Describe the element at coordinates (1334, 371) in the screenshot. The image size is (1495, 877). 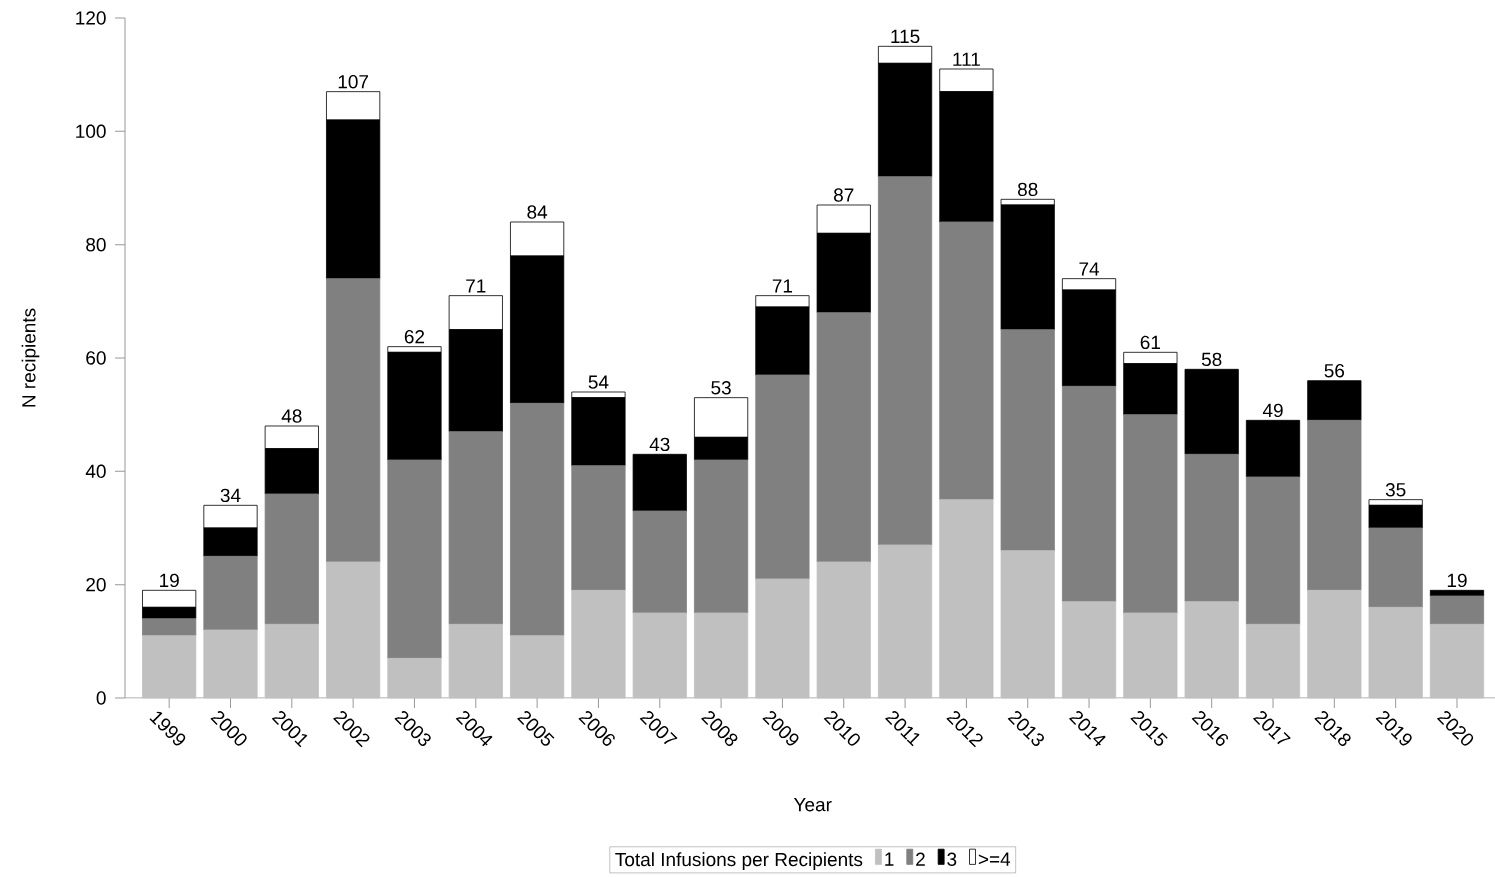
I see `total-label: 56` at that location.